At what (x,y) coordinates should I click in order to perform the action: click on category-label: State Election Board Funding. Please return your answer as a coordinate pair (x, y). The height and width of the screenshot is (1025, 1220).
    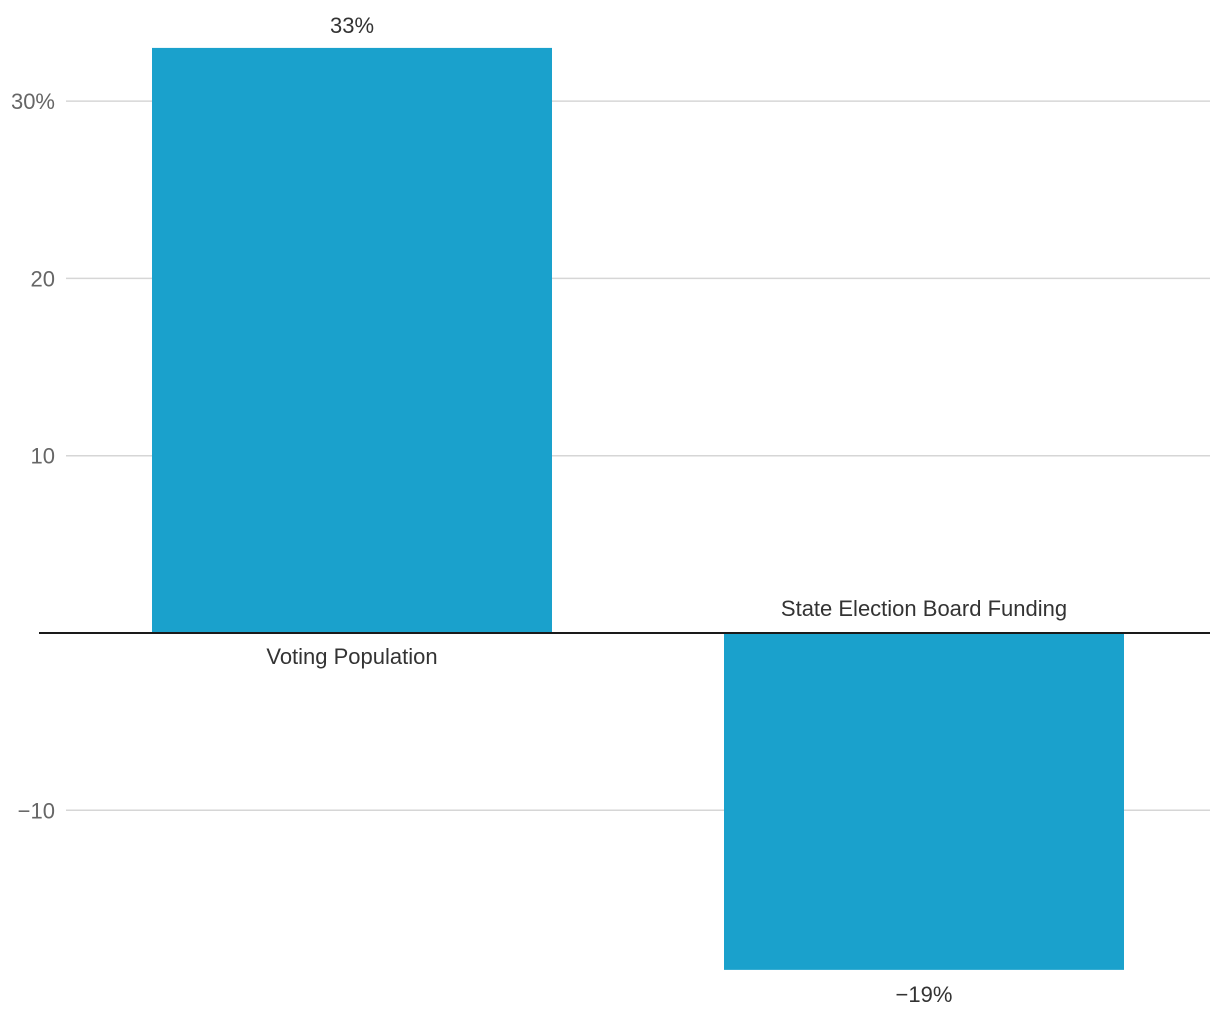
    Looking at the image, I should click on (924, 608).